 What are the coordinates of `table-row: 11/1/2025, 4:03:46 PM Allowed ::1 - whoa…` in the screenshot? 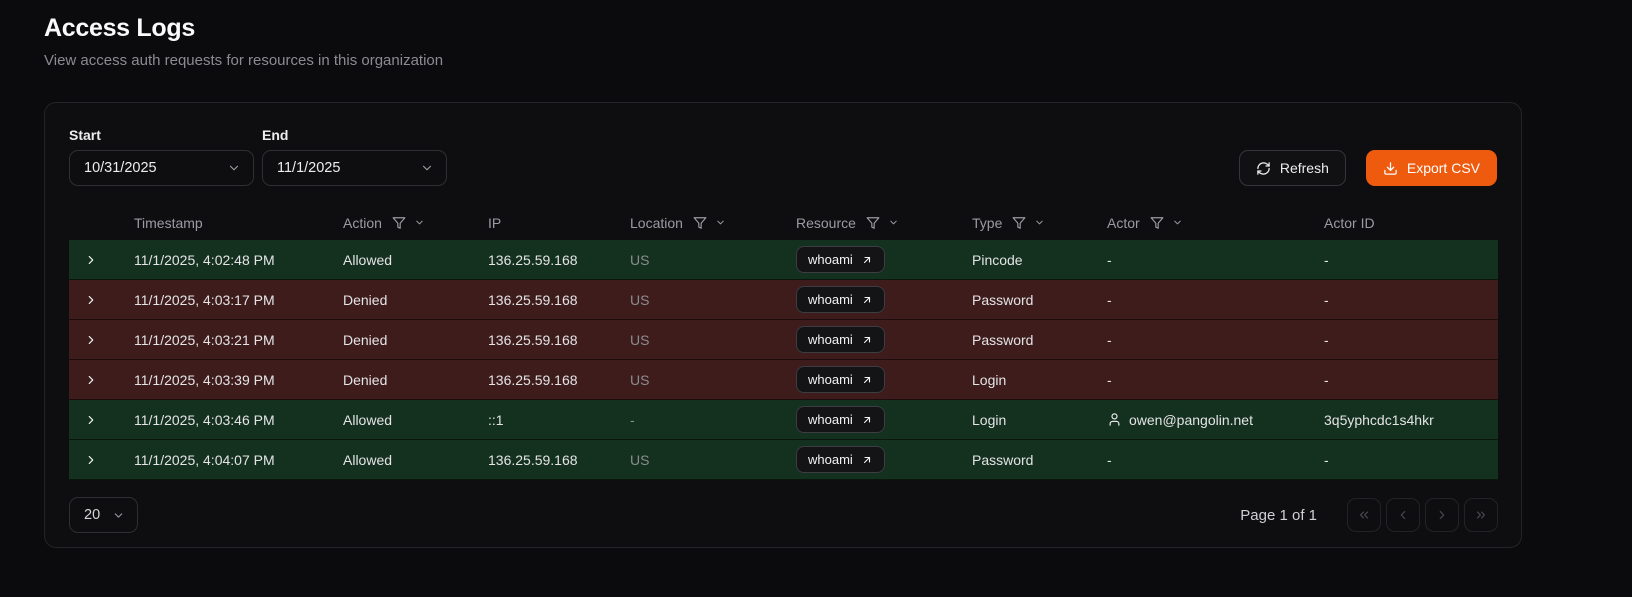 It's located at (783, 420).